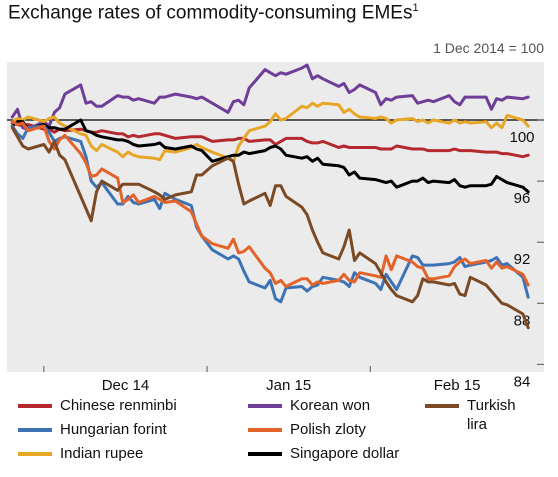  Describe the element at coordinates (330, 405) in the screenshot. I see `legend-label: Korean won` at that location.